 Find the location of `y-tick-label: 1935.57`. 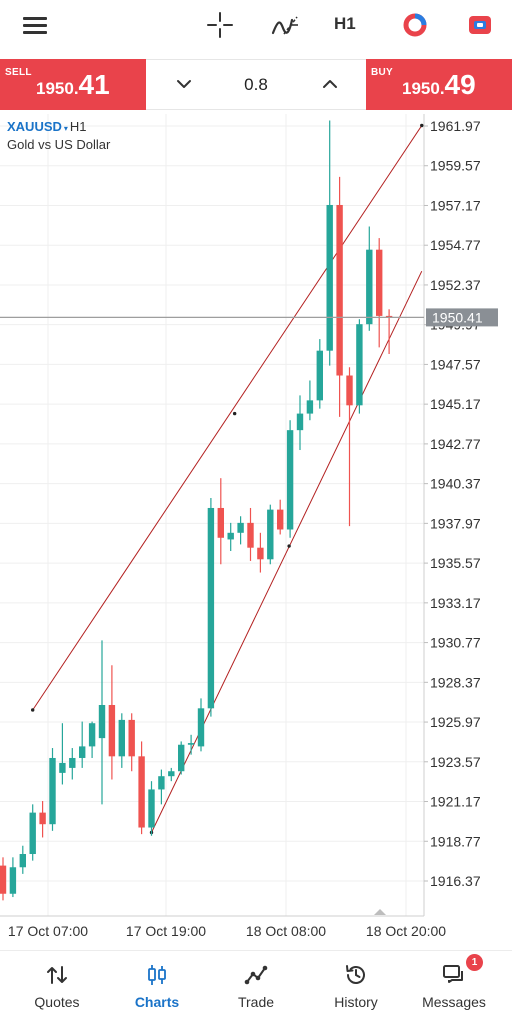

y-tick-label: 1935.57 is located at coordinates (455, 563).